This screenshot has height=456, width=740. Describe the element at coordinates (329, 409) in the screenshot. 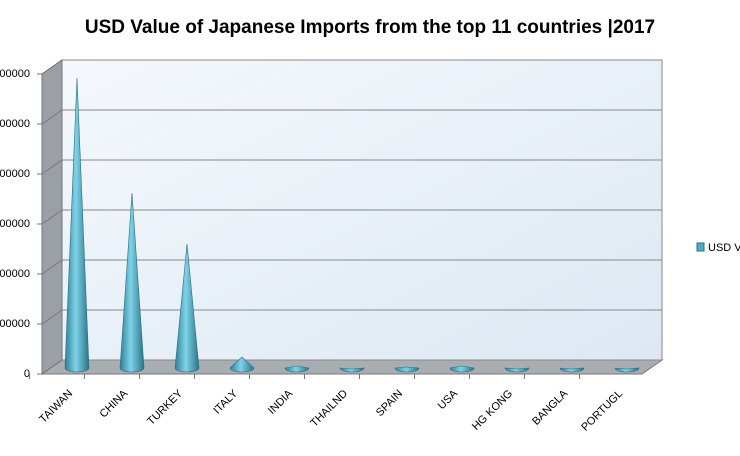

I see `x-tick-label: THAILND` at that location.